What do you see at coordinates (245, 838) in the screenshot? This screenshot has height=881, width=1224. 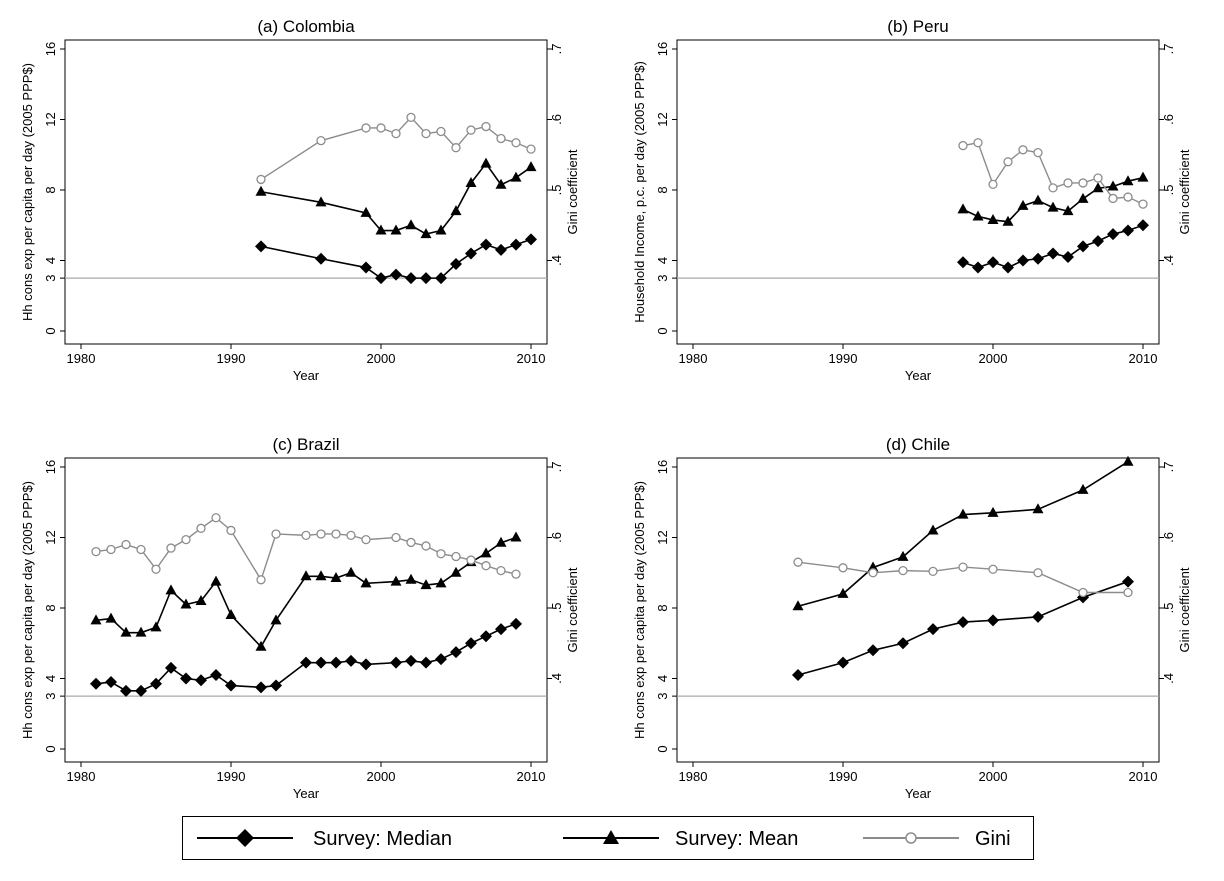 I see `diamond-marker-icon` at bounding box center [245, 838].